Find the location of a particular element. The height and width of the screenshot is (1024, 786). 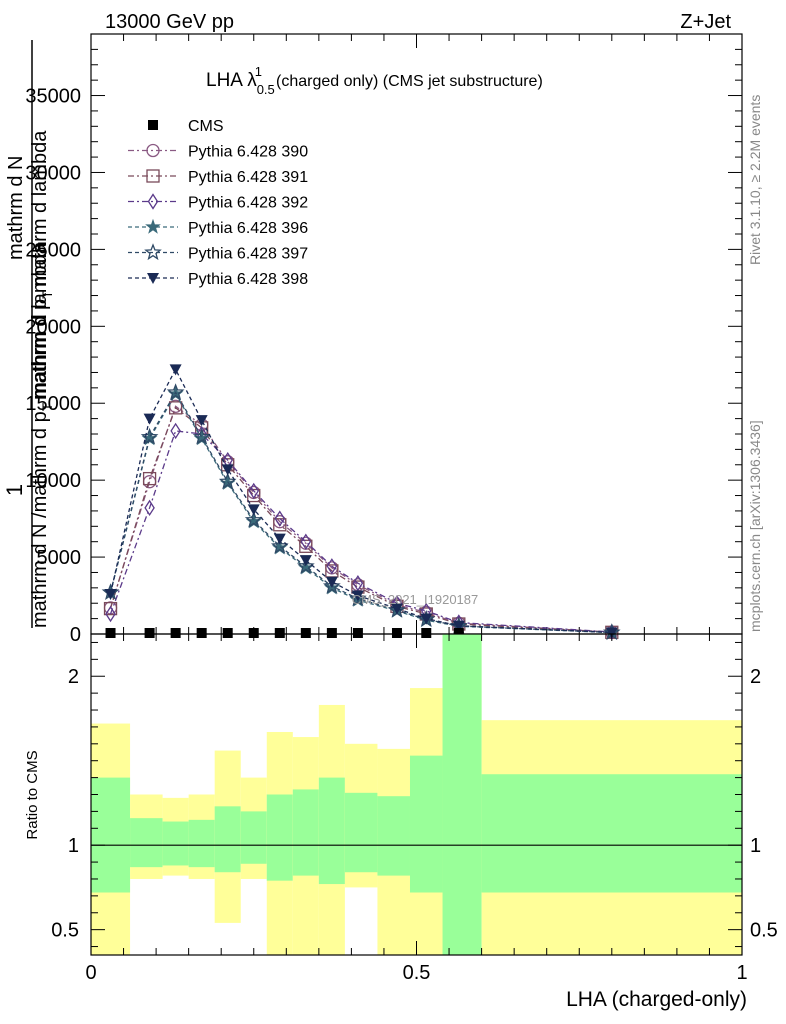

side-rivet-label: Rivet 3.1.10, ≥ 2.2M events is located at coordinates (755, 180).